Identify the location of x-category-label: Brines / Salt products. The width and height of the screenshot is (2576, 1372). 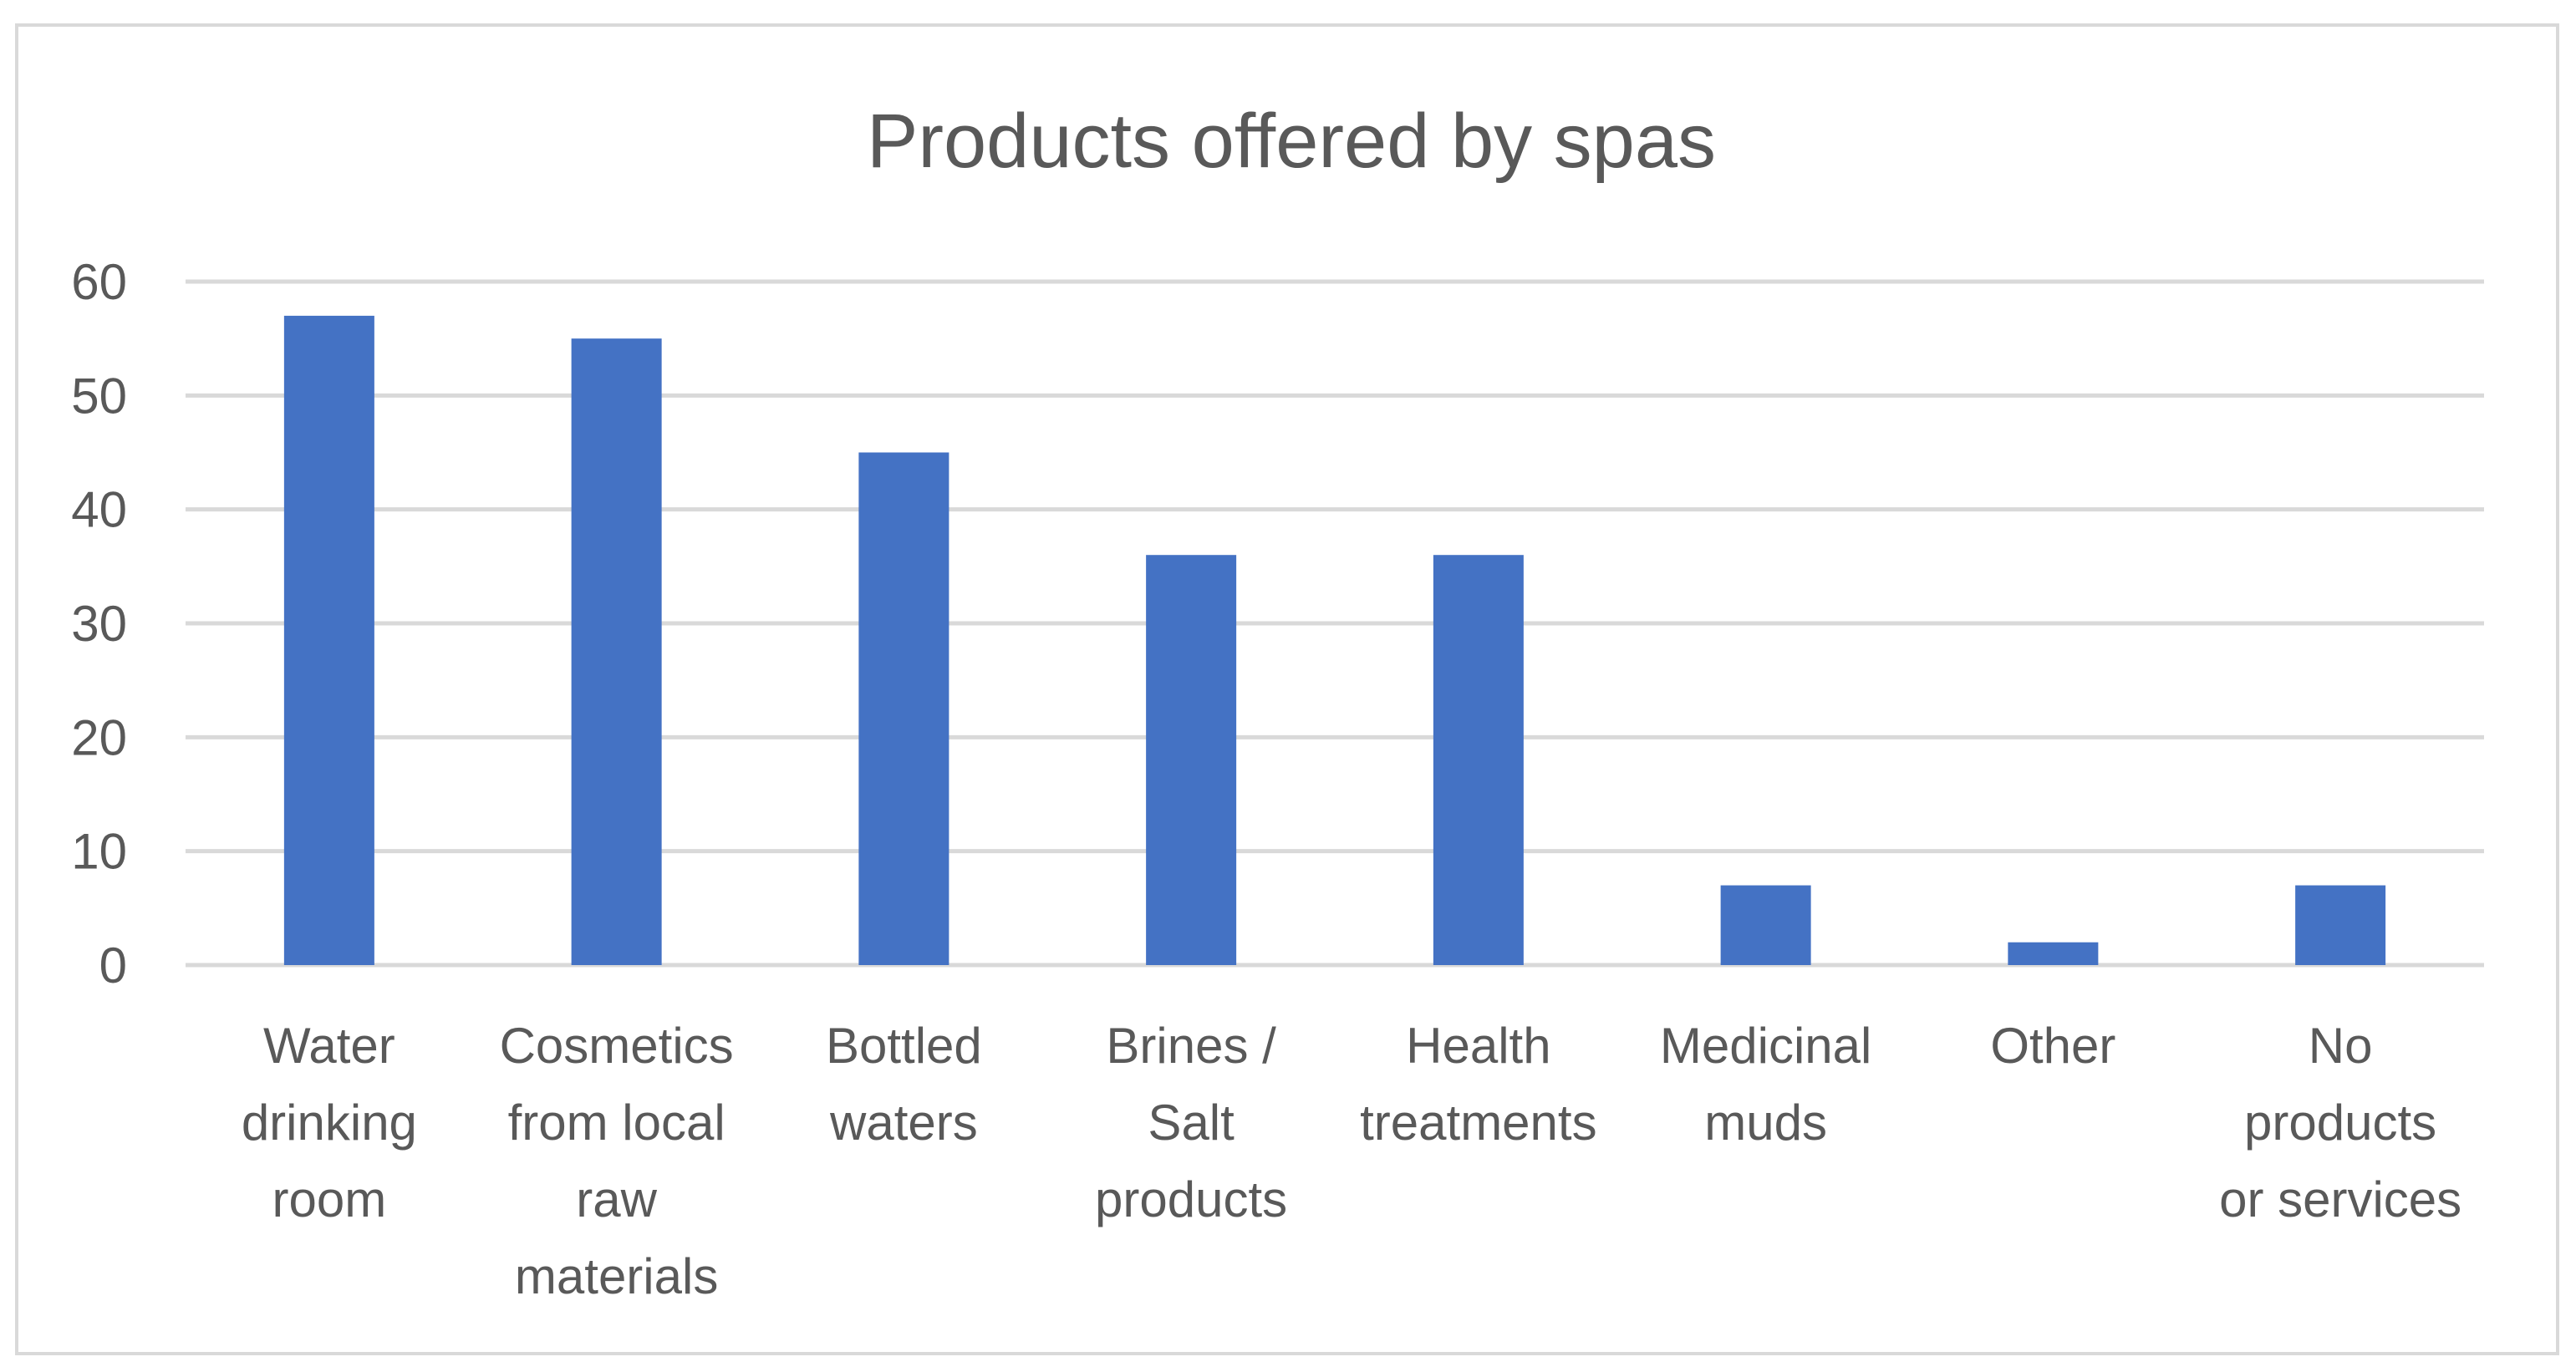
(1191, 1122).